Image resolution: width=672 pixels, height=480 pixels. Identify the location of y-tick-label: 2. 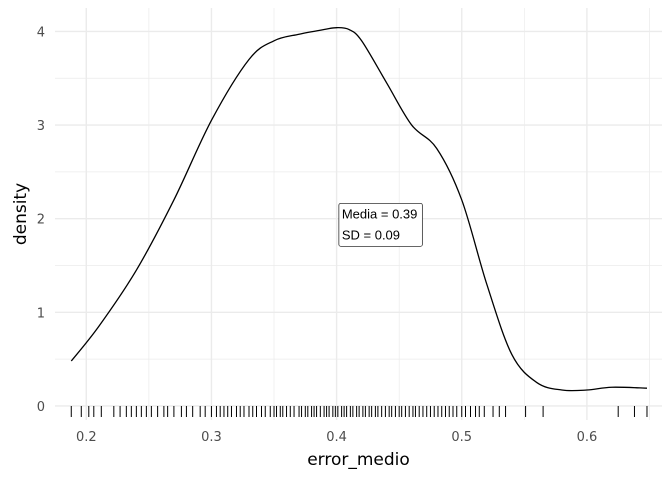
(41, 220).